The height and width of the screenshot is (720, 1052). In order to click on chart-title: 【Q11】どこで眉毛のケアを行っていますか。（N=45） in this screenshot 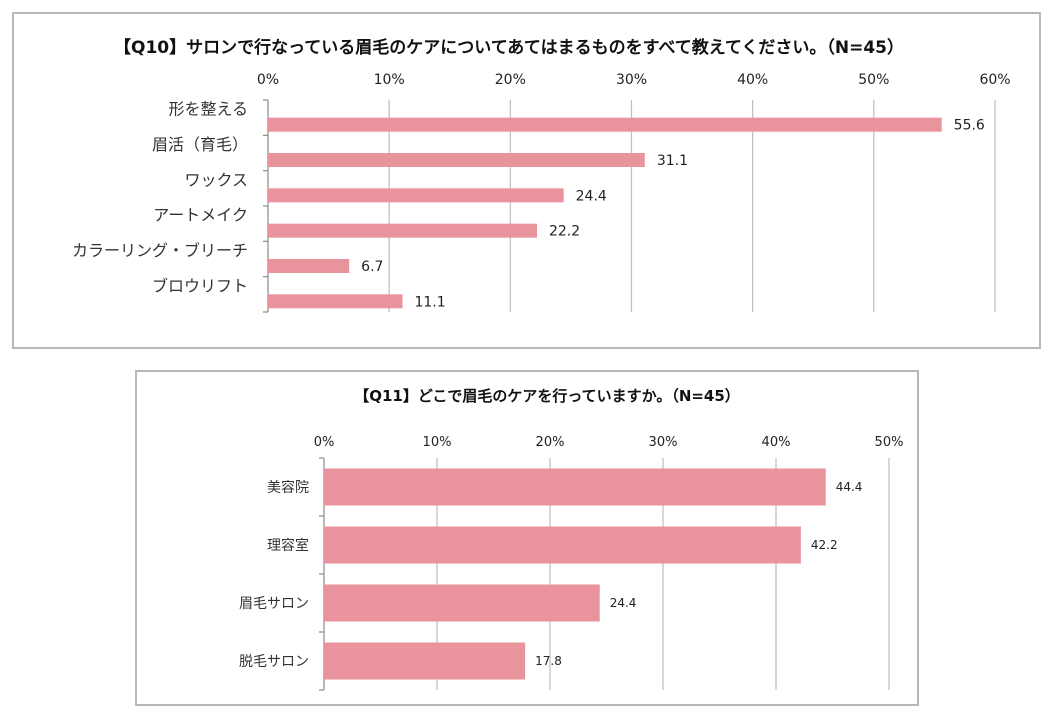, I will do `click(547, 396)`.